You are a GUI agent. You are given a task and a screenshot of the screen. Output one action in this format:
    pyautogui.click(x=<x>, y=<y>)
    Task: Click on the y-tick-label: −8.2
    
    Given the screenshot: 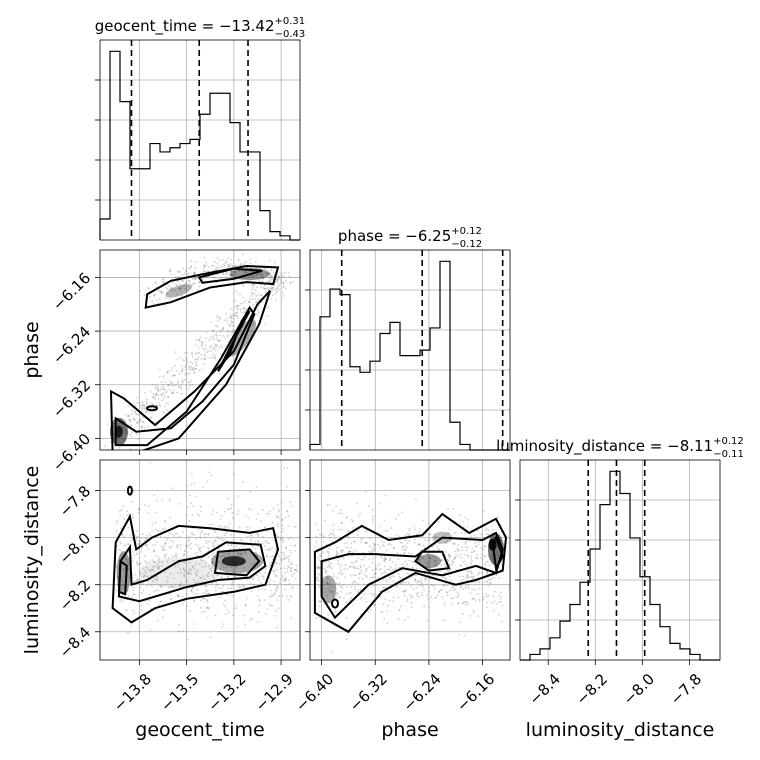 What is the action you would take?
    pyautogui.click(x=75, y=595)
    